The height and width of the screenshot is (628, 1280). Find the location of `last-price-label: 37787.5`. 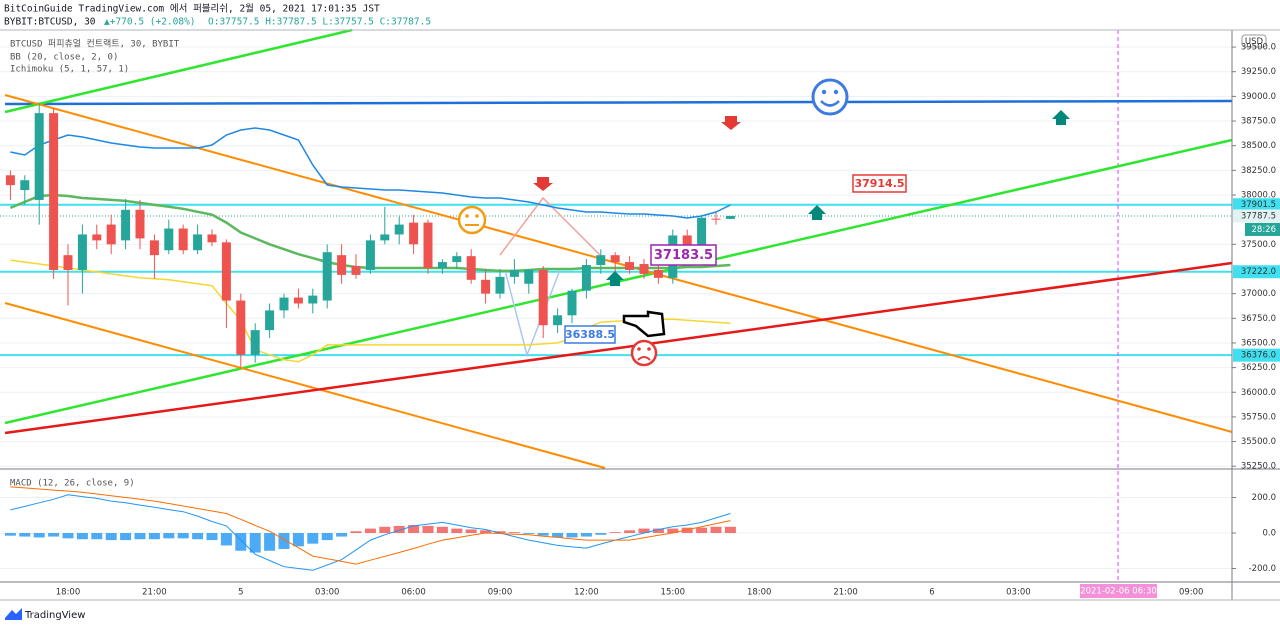

last-price-label: 37787.5 is located at coordinates (1258, 216).